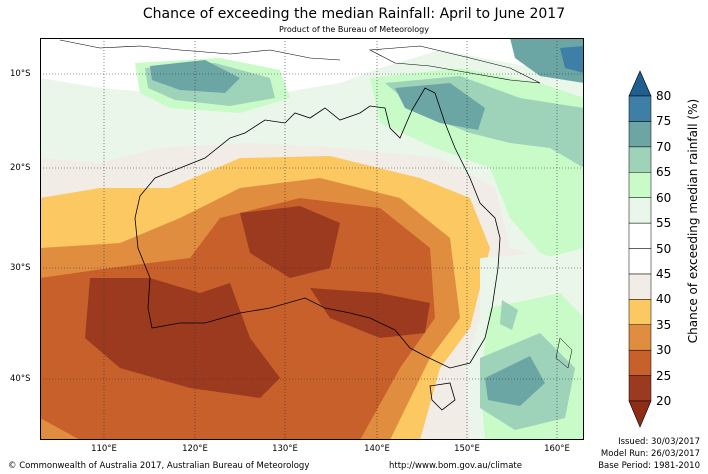 The image size is (708, 474). I want to click on colorbar, so click(640, 249).